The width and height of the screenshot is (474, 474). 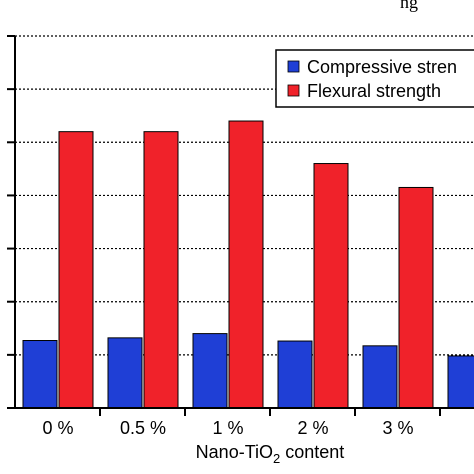 I want to click on x-tick-label: 2 %, so click(x=312, y=428).